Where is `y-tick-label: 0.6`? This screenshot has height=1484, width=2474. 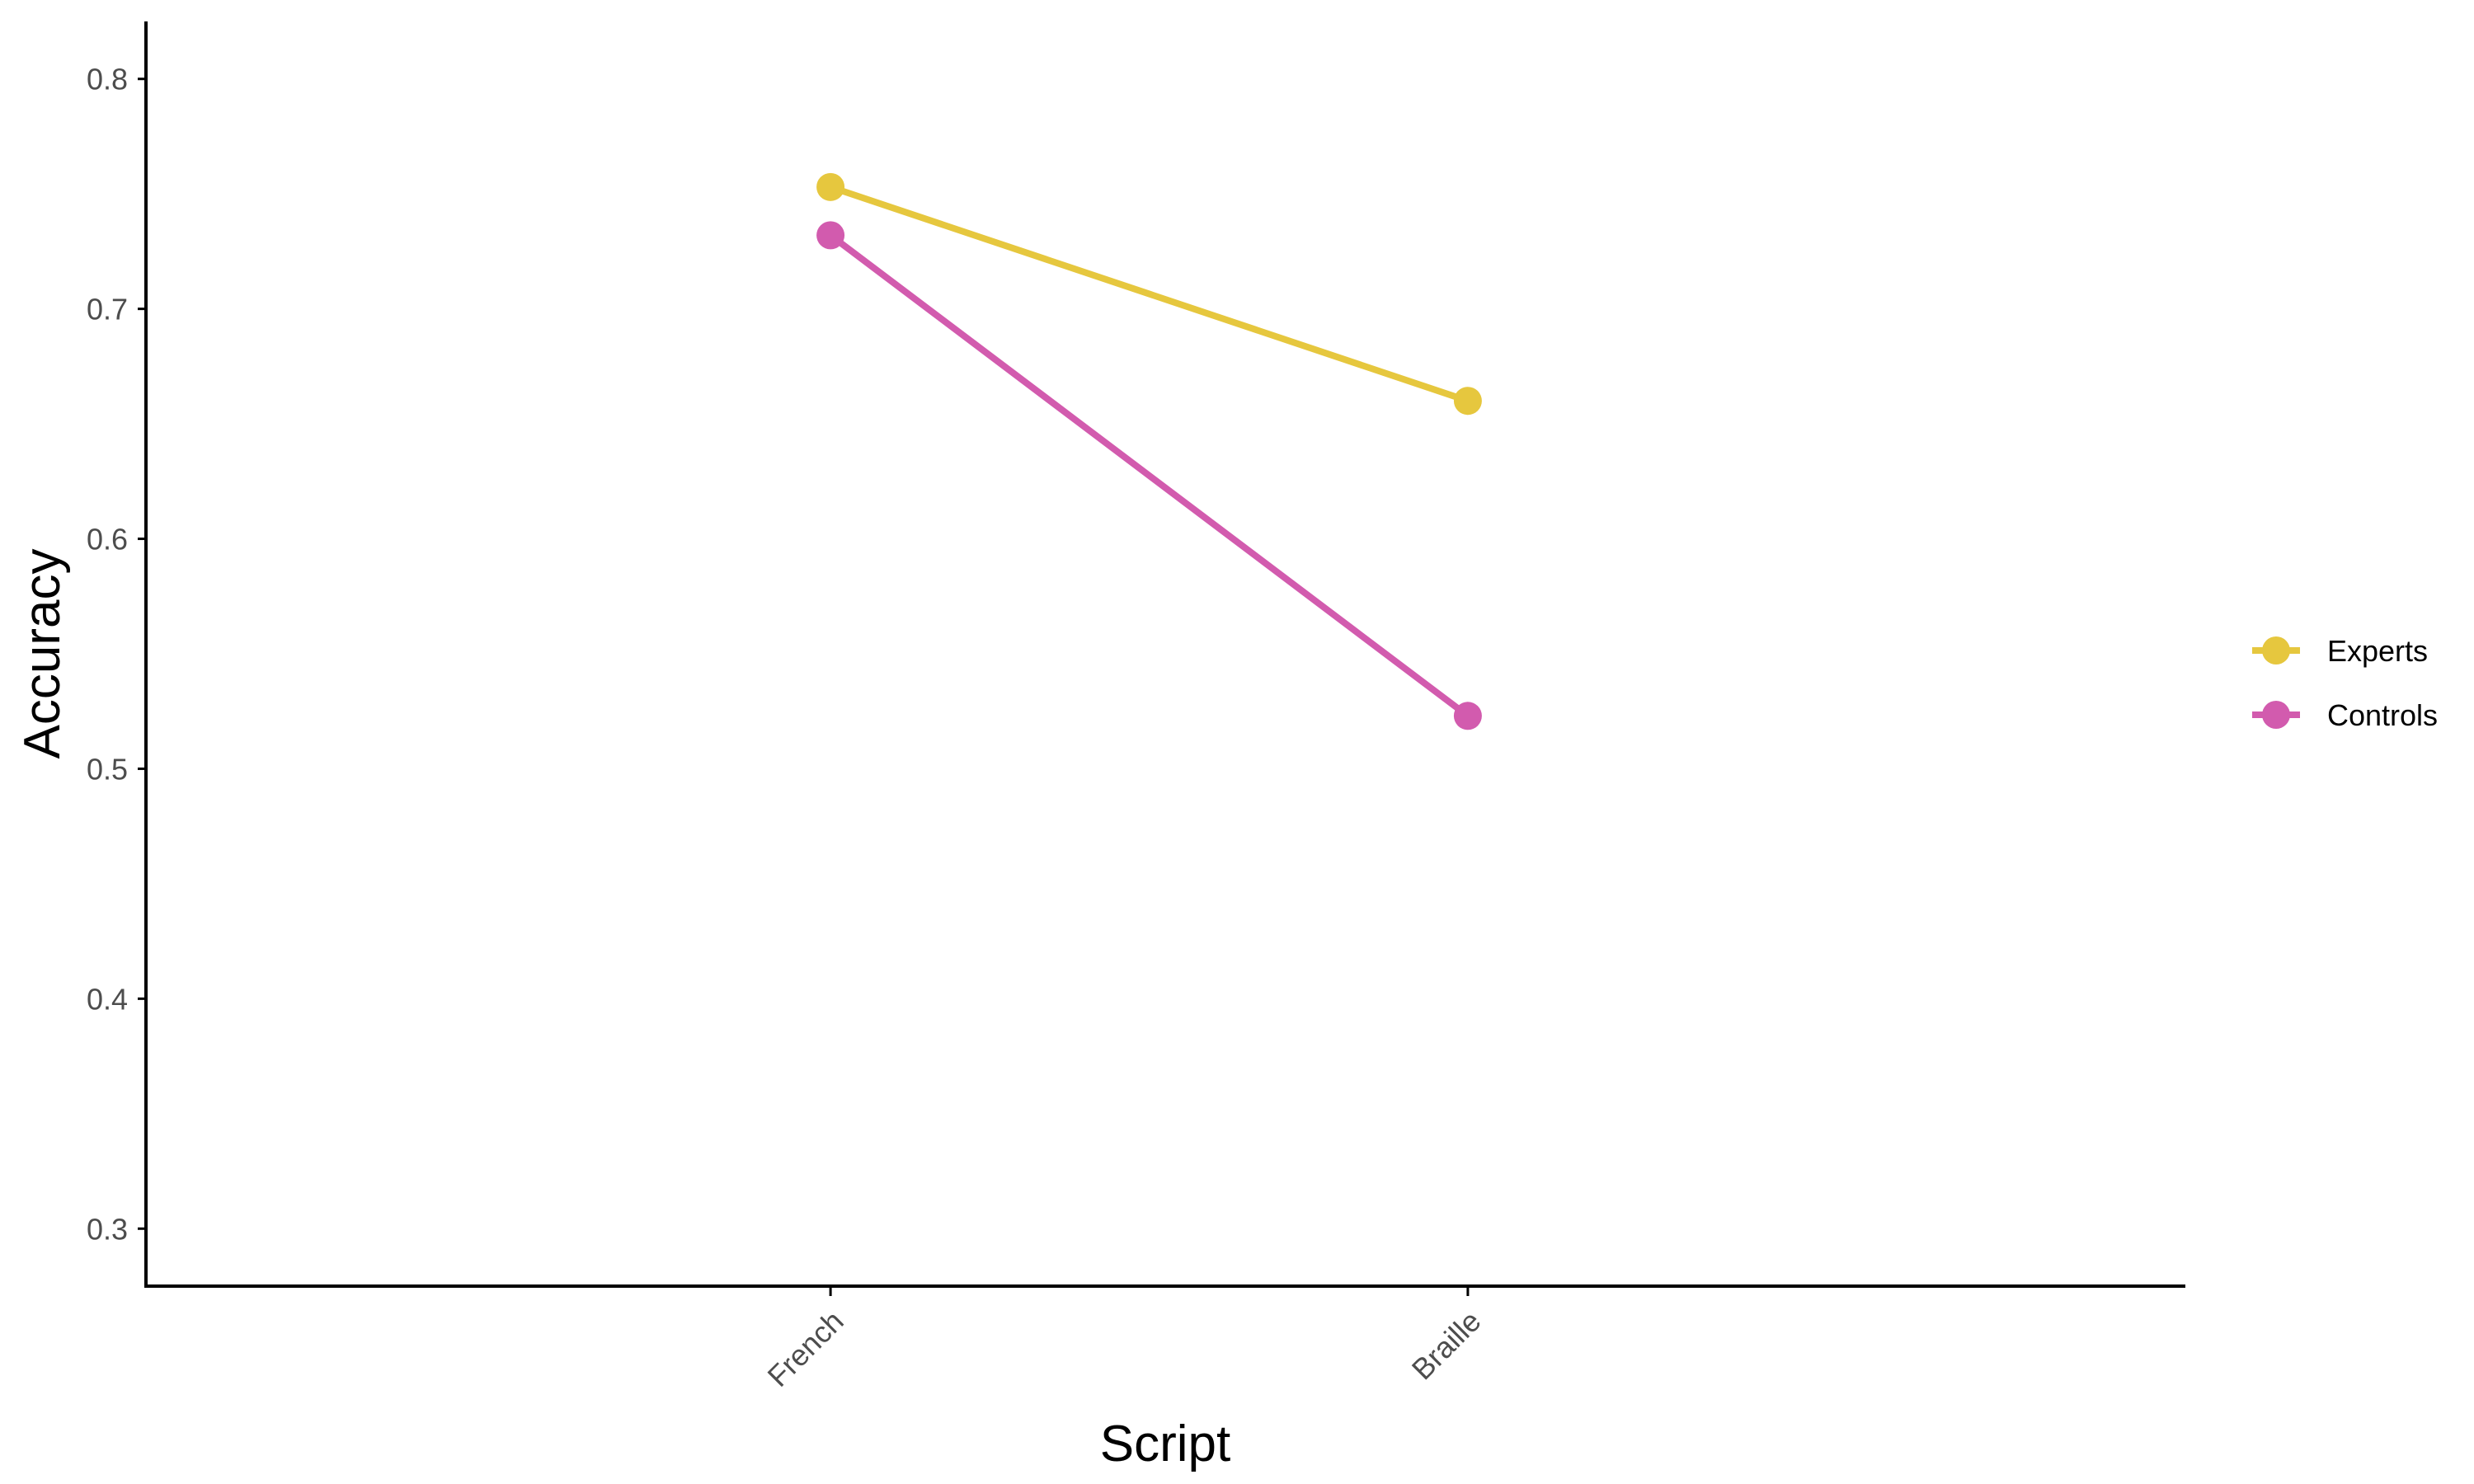
y-tick-label: 0.6 is located at coordinates (107, 539).